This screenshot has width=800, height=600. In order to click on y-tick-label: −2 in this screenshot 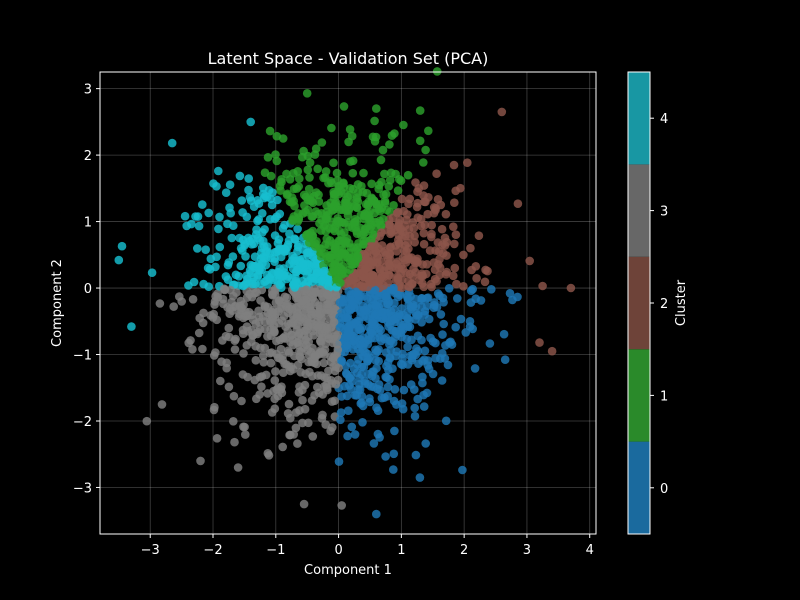, I will do `click(82, 422)`.